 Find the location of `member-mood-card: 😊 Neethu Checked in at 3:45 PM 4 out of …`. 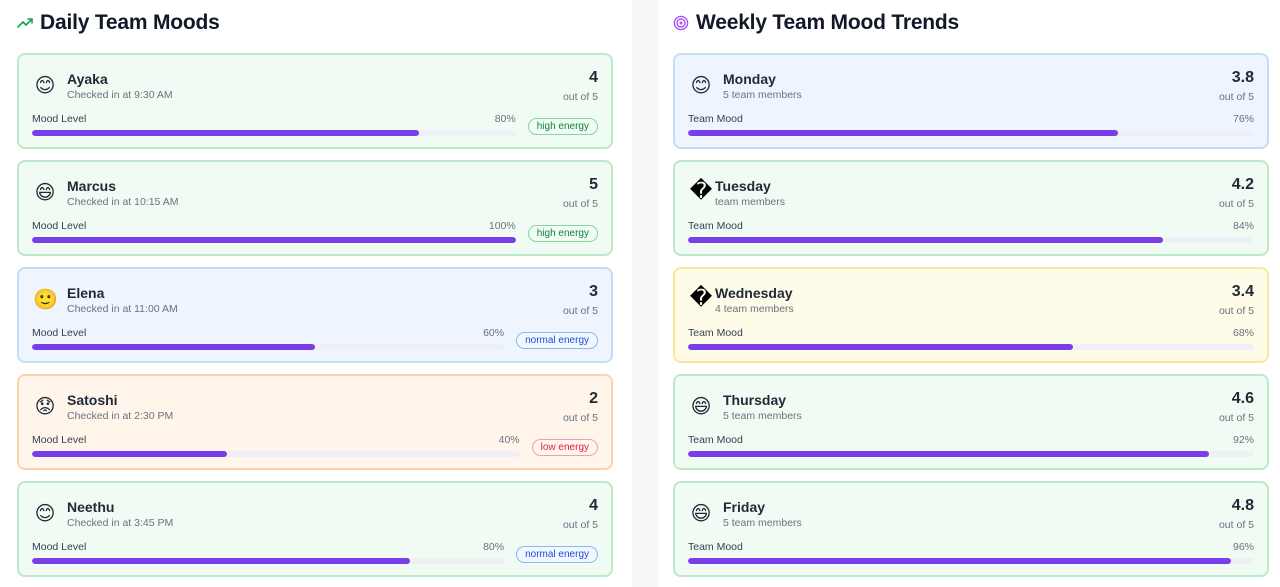

member-mood-card: 😊 Neethu Checked in at 3:45 PM 4 out of … is located at coordinates (315, 529).